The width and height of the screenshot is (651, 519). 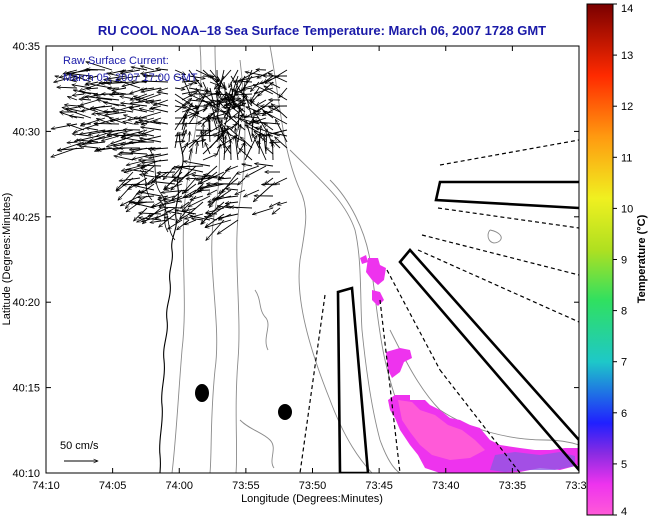 What do you see at coordinates (627, 107) in the screenshot?
I see `colorbar-tick-label: 12` at bounding box center [627, 107].